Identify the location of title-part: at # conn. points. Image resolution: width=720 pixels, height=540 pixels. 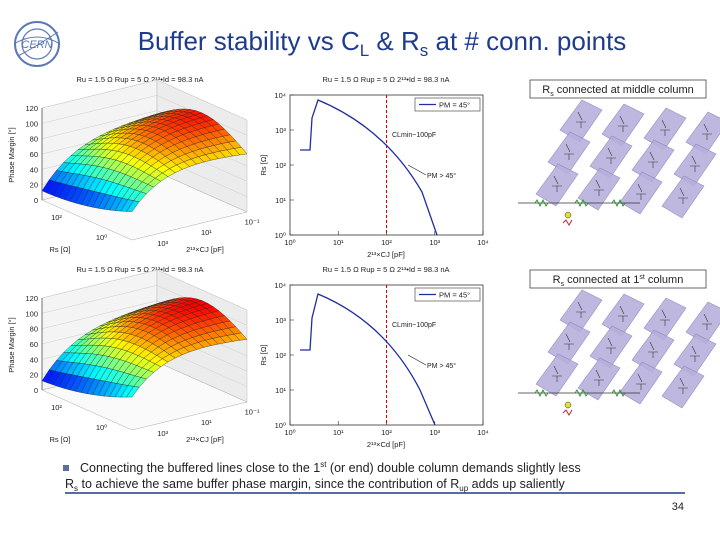
(527, 41).